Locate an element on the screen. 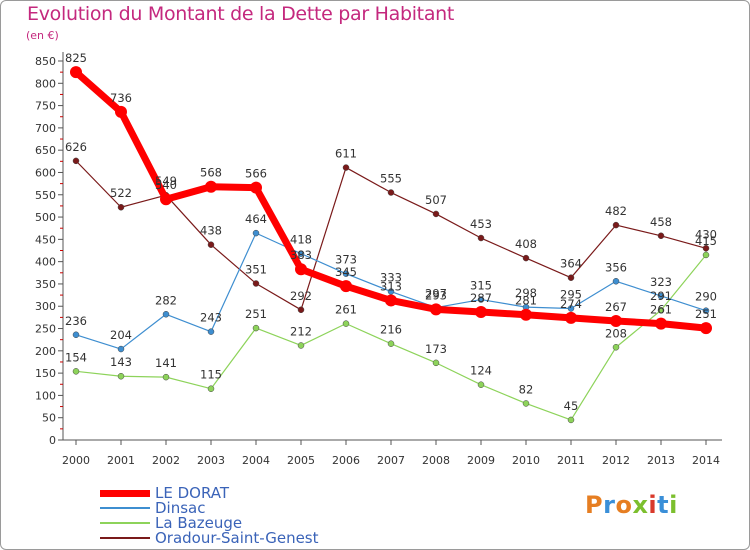 This screenshot has height=550, width=750. data-label: 351 is located at coordinates (256, 269).